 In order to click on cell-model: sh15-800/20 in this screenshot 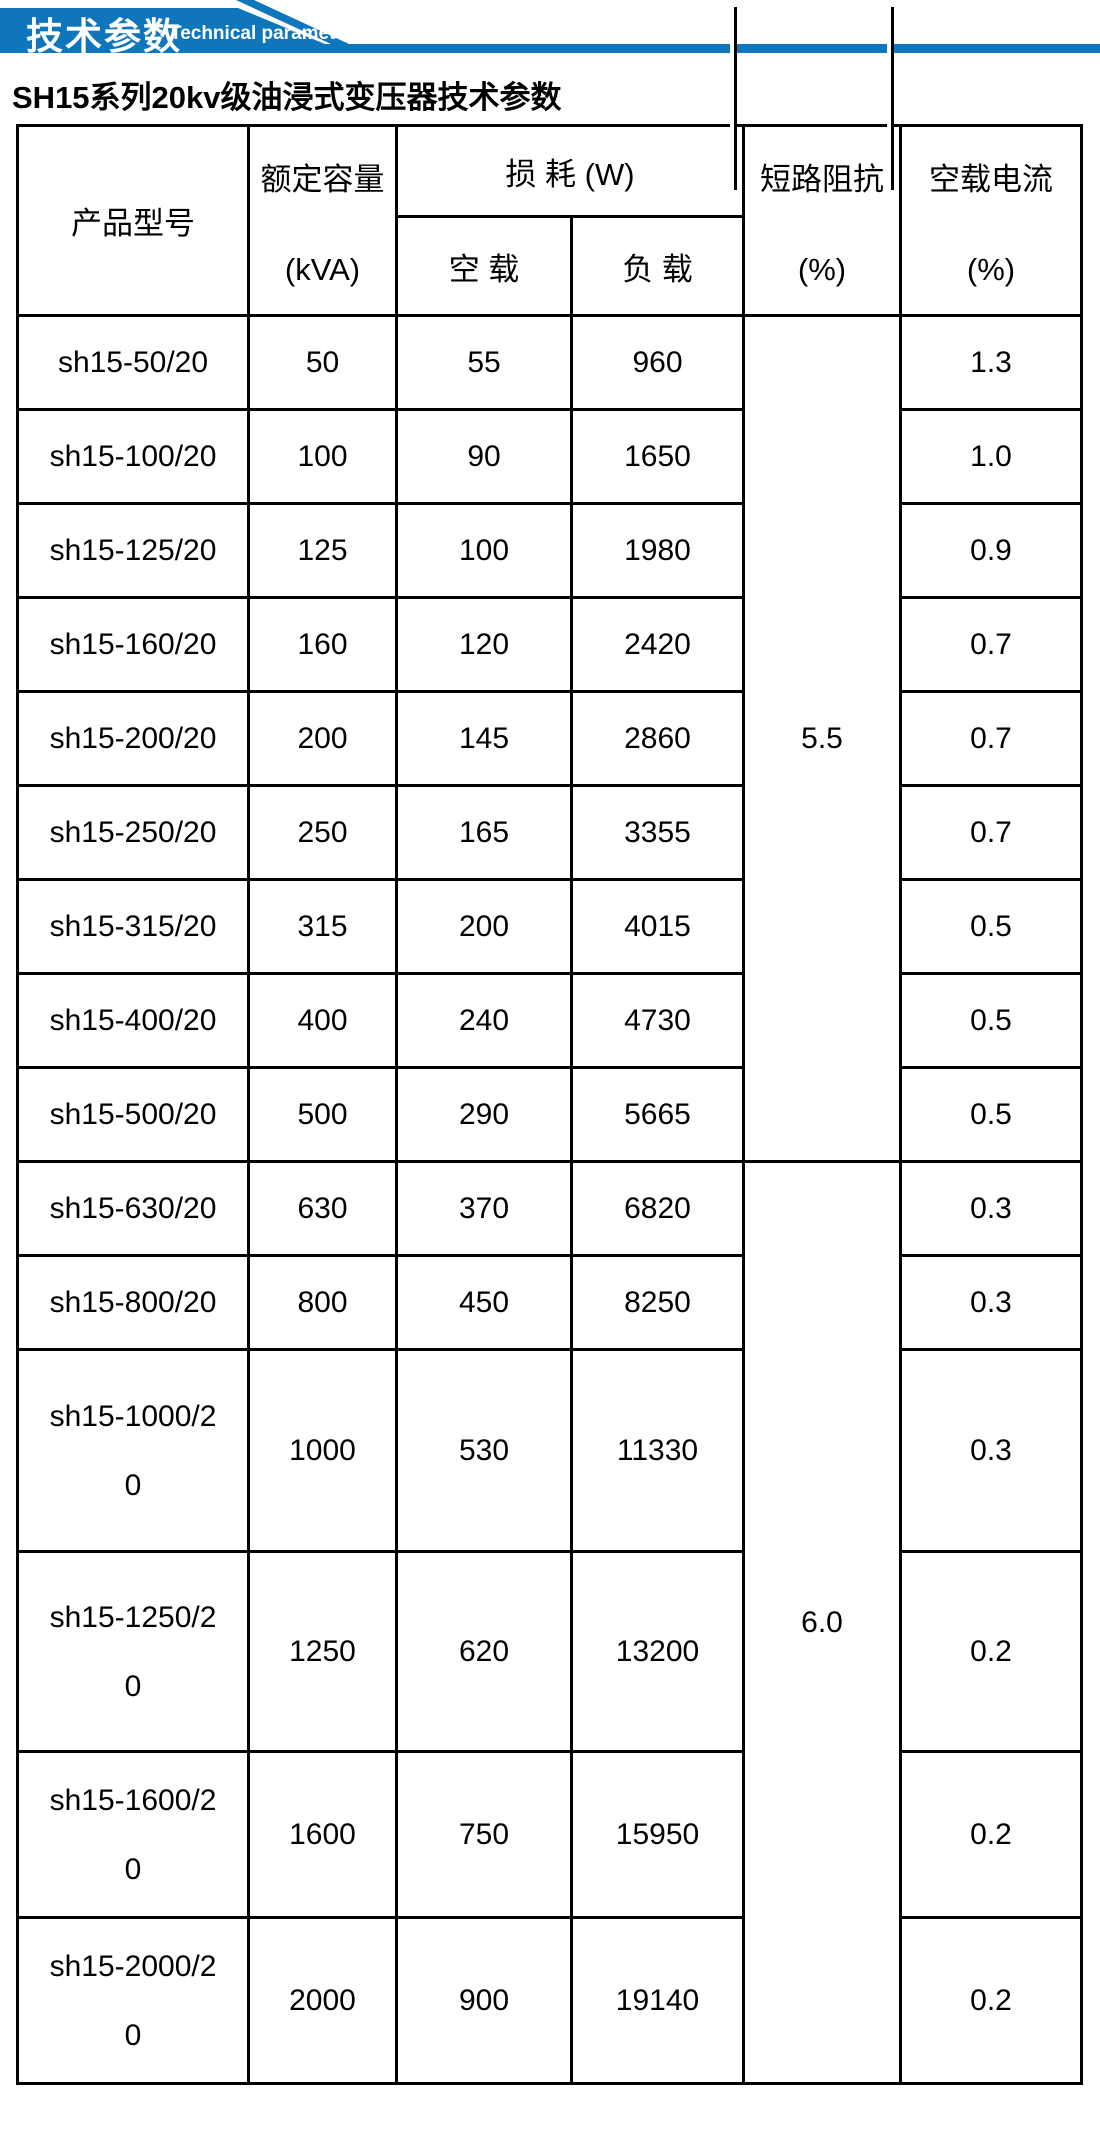, I will do `click(133, 1302)`.